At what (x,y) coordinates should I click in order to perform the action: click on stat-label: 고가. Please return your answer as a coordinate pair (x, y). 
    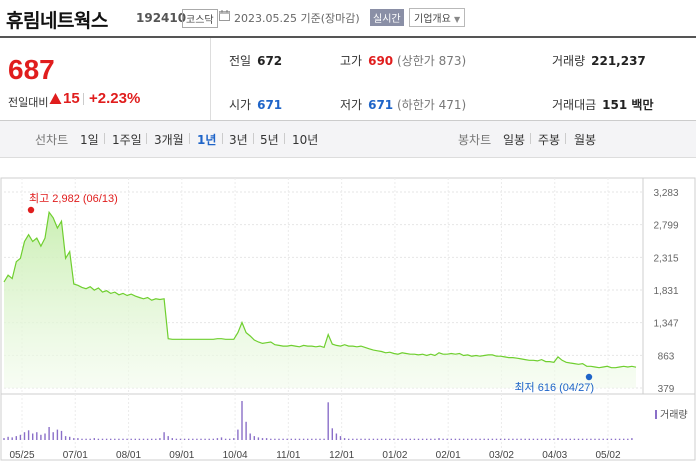
    Looking at the image, I should click on (351, 61).